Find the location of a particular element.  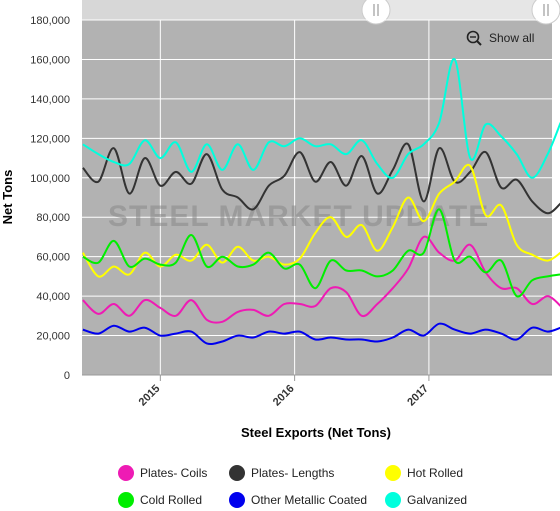

y-tick-label: 100,000 is located at coordinates (50, 179).